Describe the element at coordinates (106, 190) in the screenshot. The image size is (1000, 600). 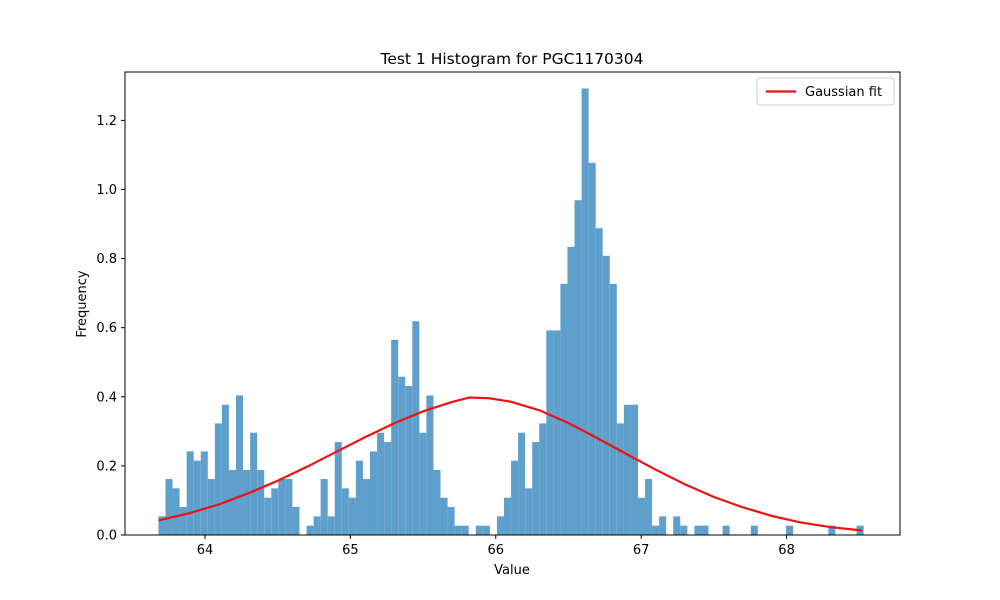
I see `y-tick-label: 1.0` at that location.